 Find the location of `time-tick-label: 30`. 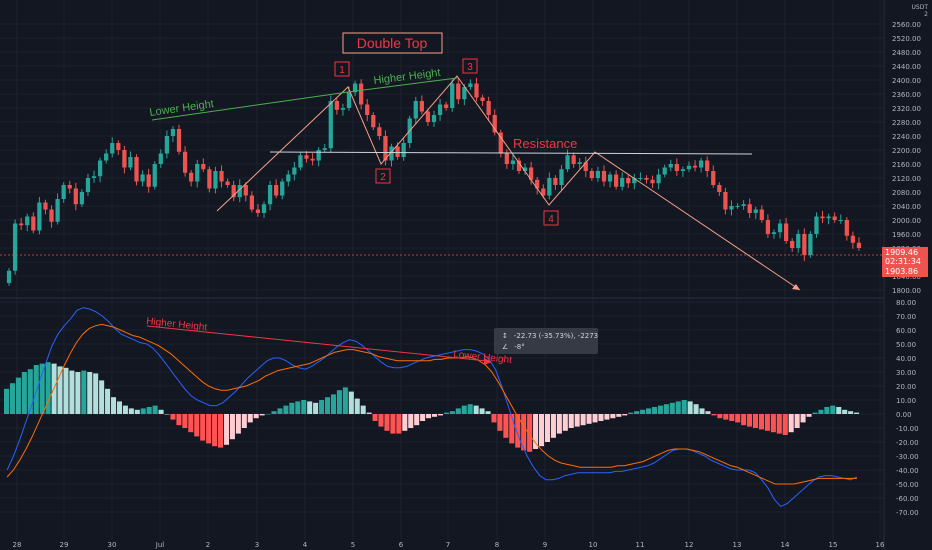

time-tick-label: 30 is located at coordinates (112, 545).